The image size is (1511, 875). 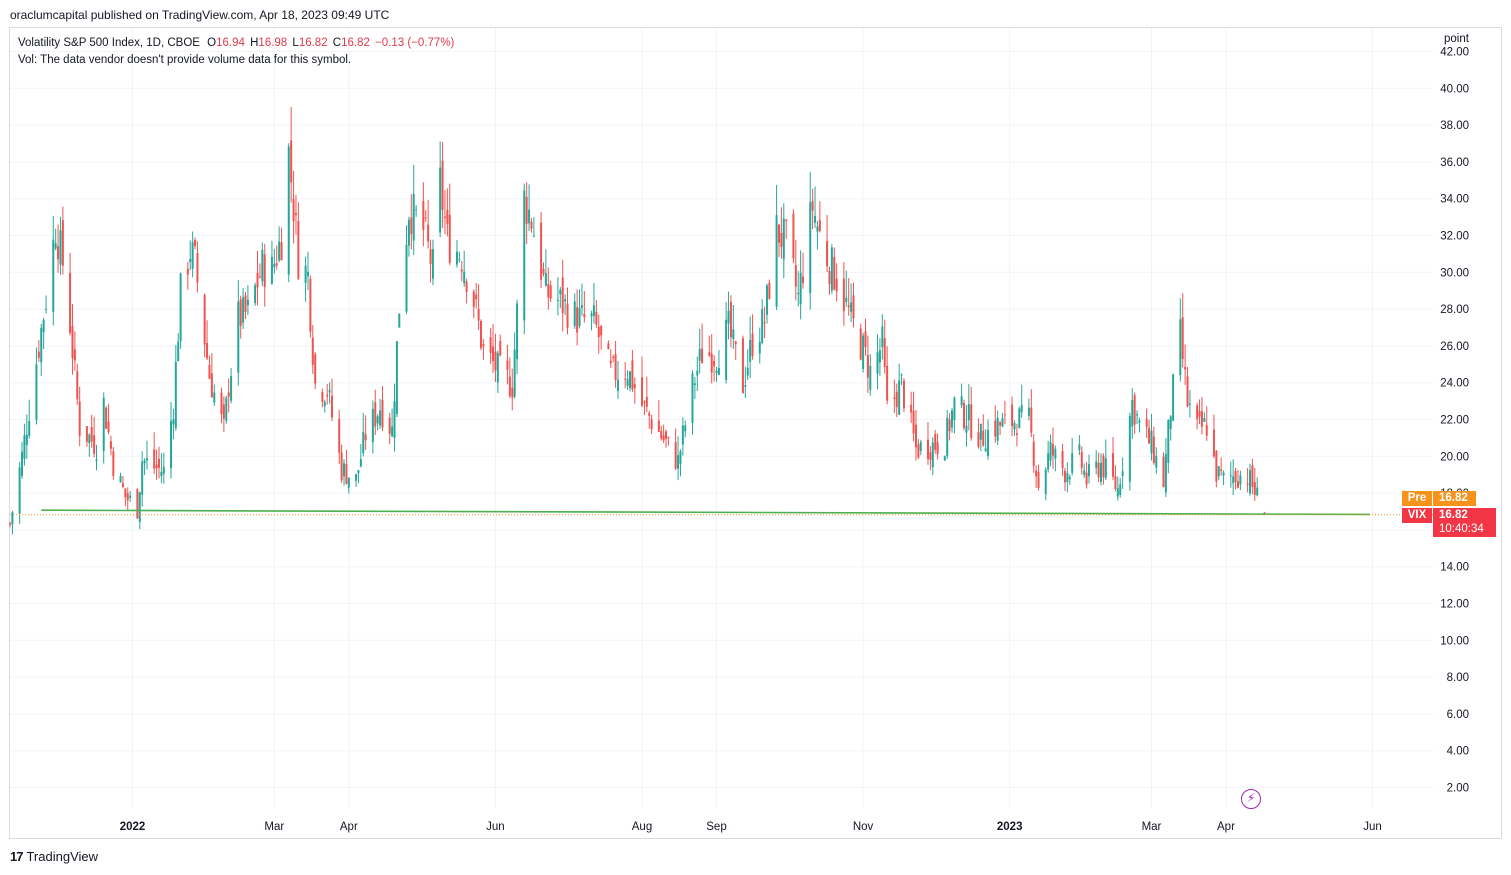 I want to click on legend-symbol: Volatility S&P 500 Index, 1D, CBOE, so click(x=109, y=43).